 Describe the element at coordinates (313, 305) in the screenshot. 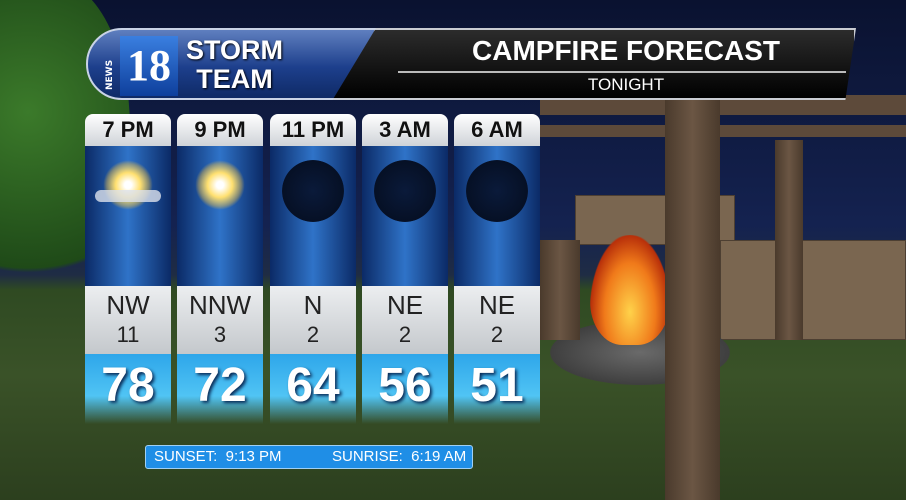

I see `wind-direction: N` at that location.